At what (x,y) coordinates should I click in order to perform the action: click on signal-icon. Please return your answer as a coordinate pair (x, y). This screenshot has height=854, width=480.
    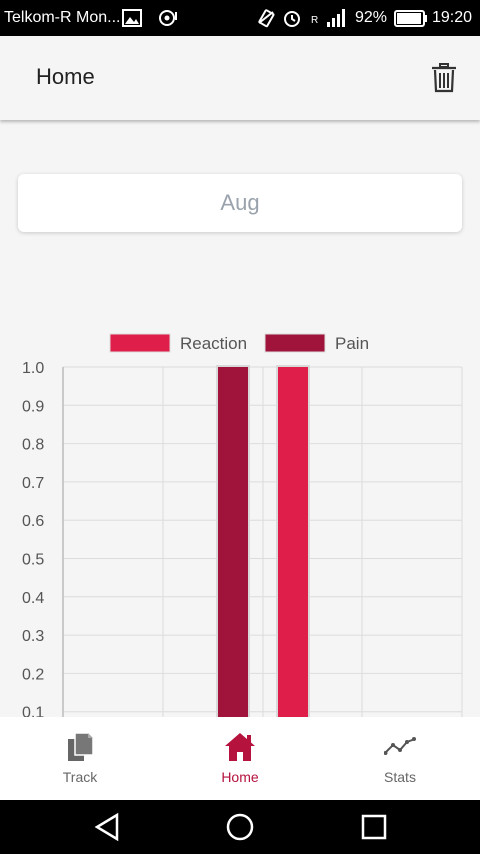
    Looking at the image, I should click on (336, 18).